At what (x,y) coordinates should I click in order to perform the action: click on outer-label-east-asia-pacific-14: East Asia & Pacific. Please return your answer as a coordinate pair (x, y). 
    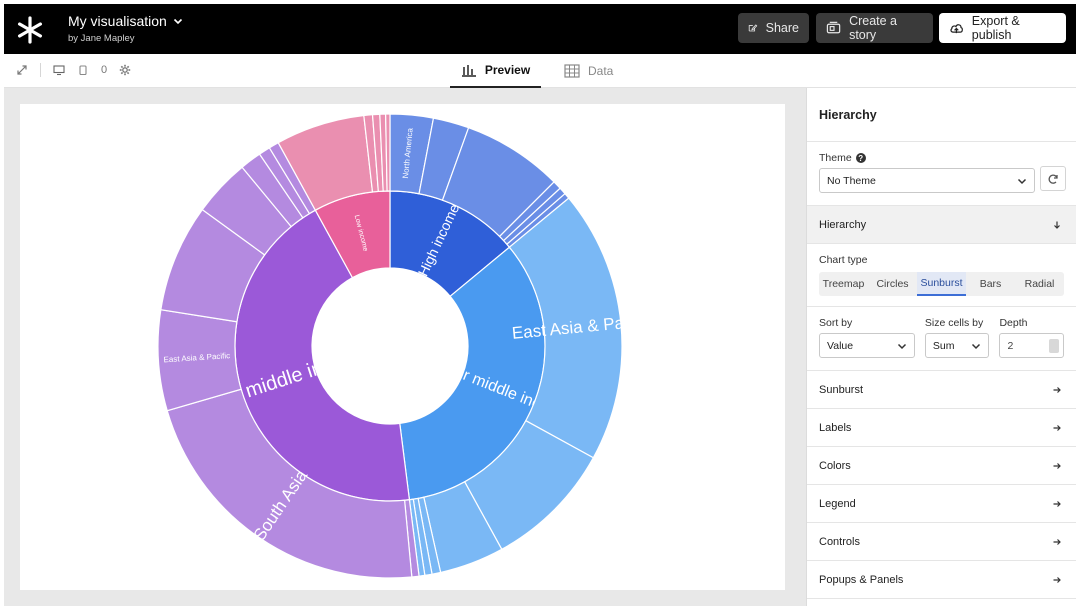
    Looking at the image, I should click on (196, 357).